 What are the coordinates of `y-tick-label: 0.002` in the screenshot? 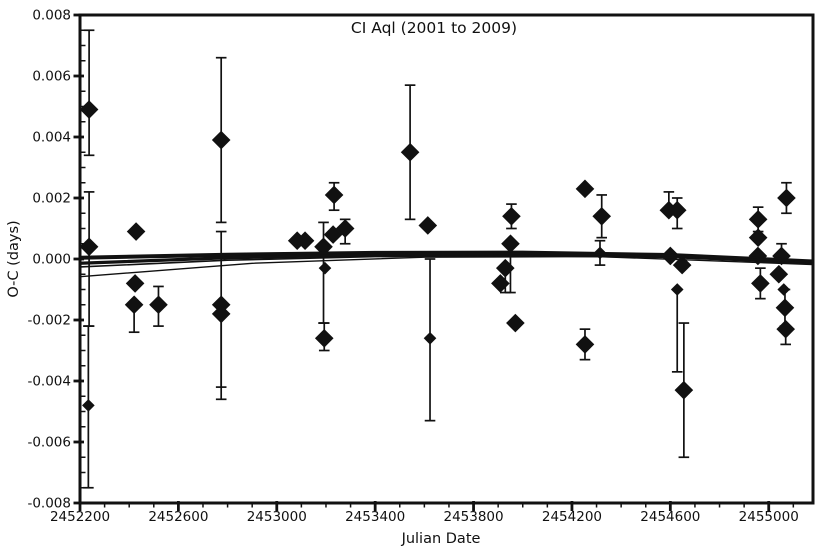 It's located at (51, 199).